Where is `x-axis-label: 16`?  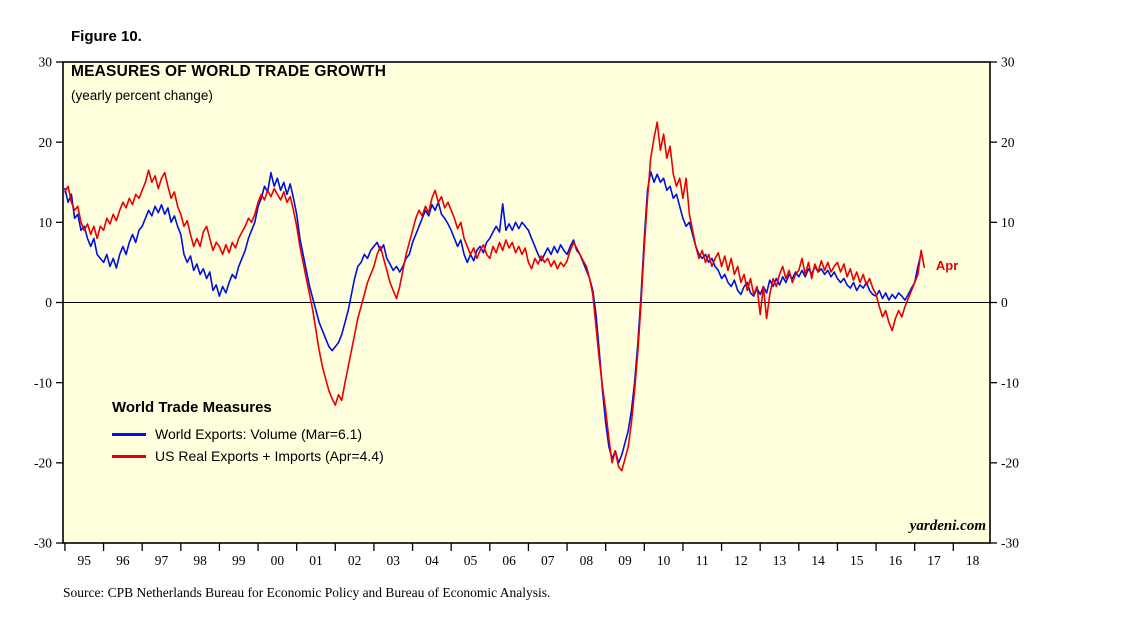 x-axis-label: 16 is located at coordinates (896, 560).